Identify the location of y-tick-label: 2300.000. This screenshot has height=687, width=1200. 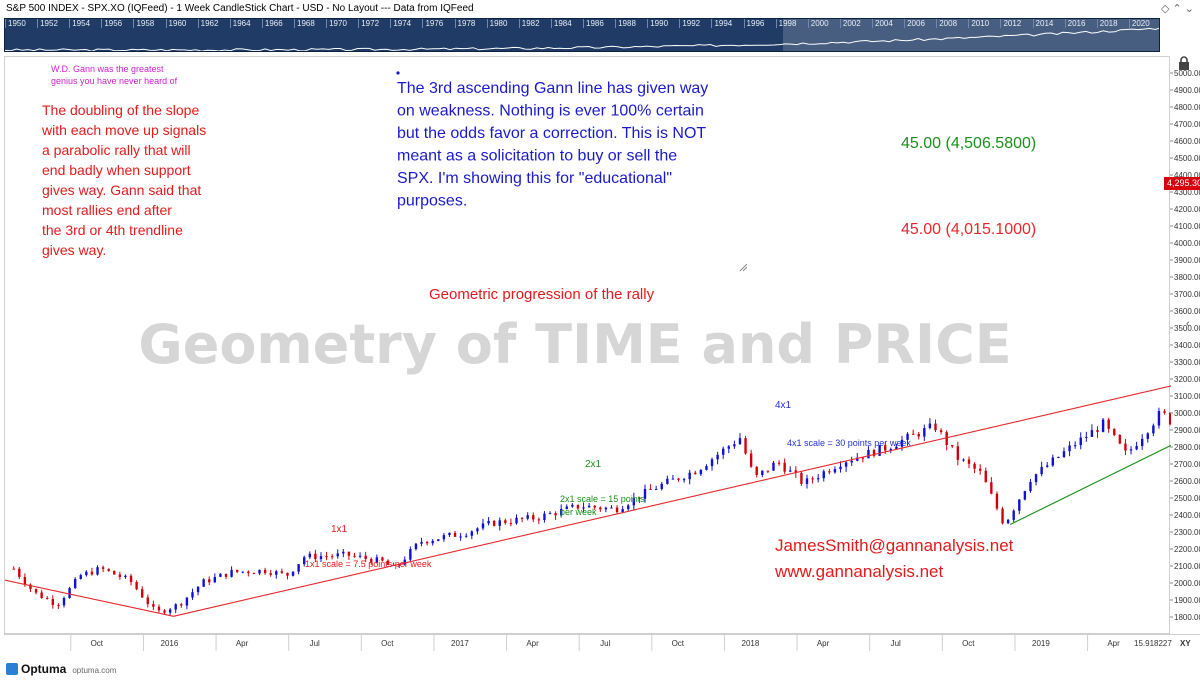
(1187, 532).